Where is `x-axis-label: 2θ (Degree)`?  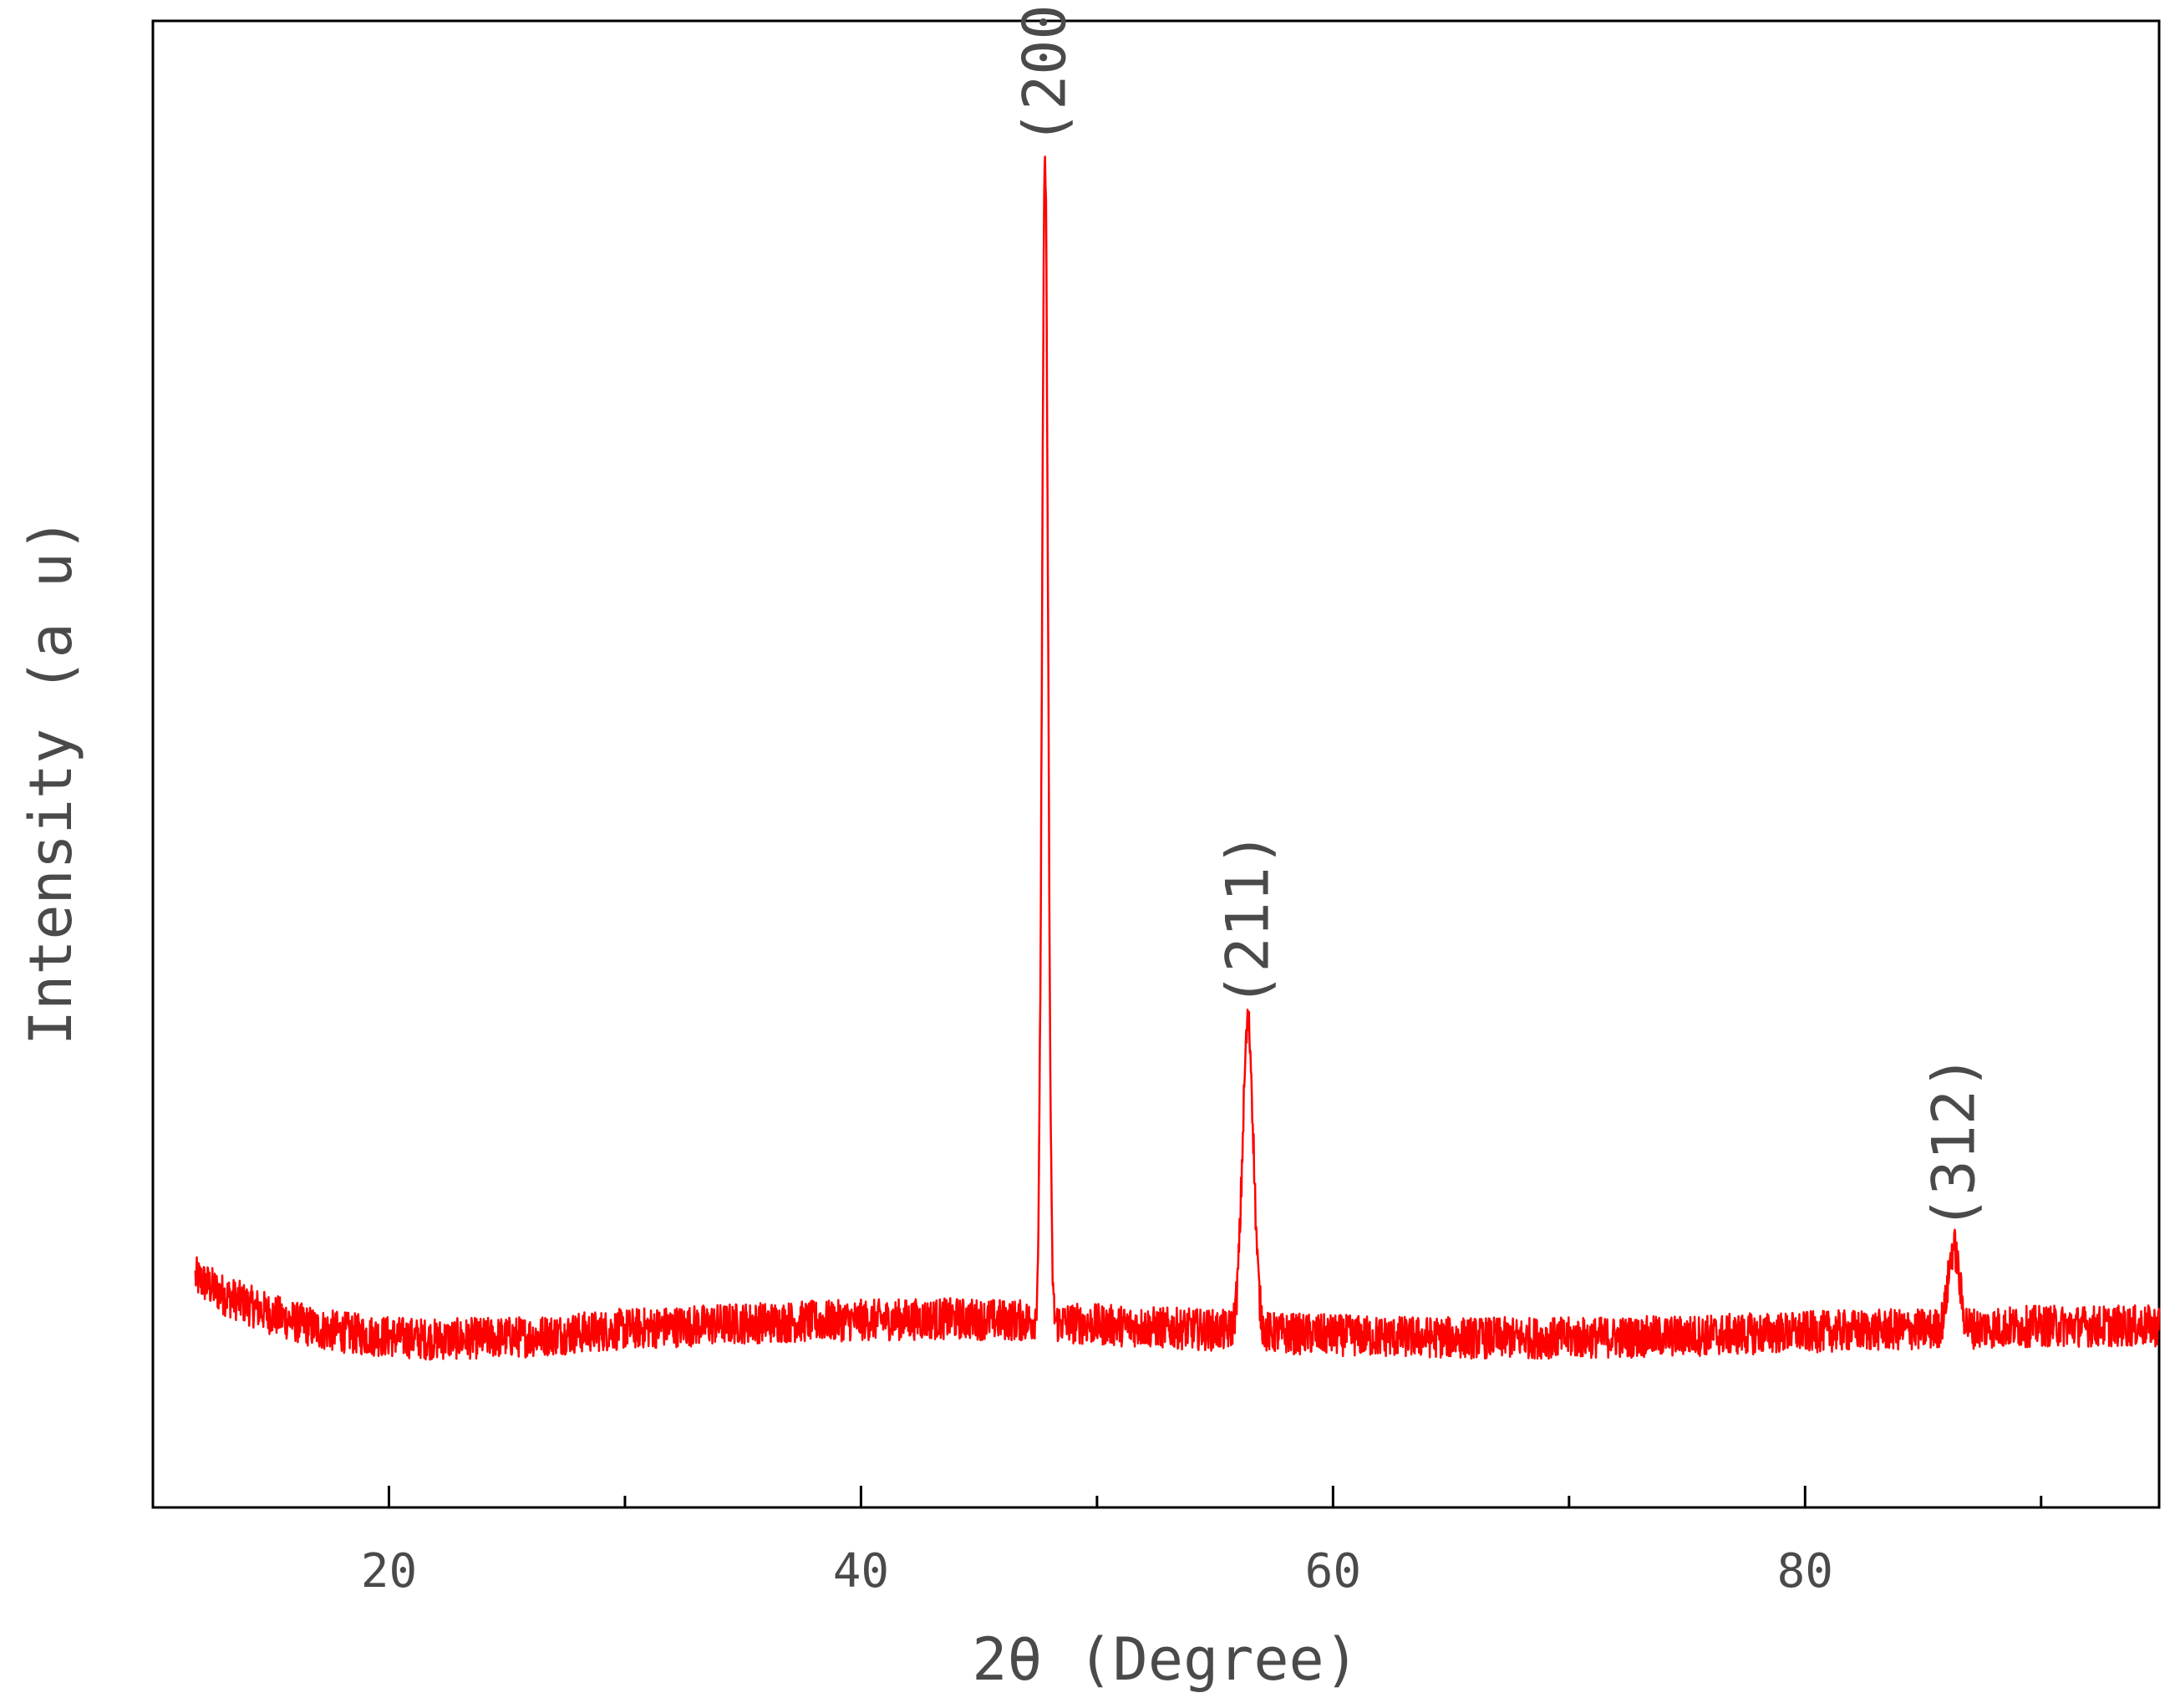
x-axis-label: 2θ (Degree) is located at coordinates (1165, 1659).